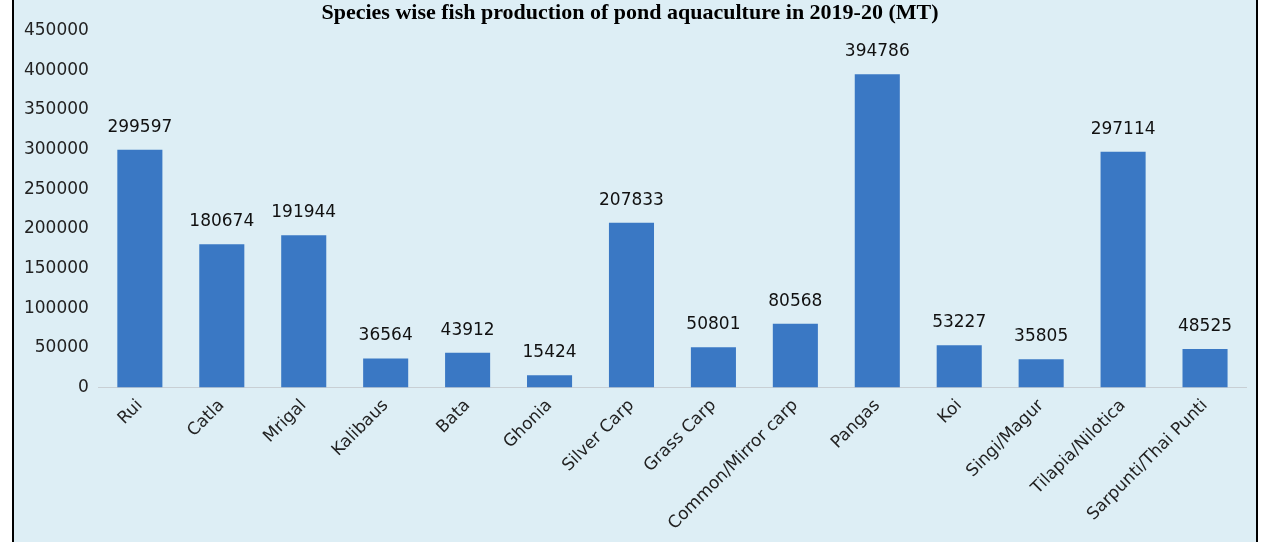  I want to click on data-label: 43912, so click(467, 328).